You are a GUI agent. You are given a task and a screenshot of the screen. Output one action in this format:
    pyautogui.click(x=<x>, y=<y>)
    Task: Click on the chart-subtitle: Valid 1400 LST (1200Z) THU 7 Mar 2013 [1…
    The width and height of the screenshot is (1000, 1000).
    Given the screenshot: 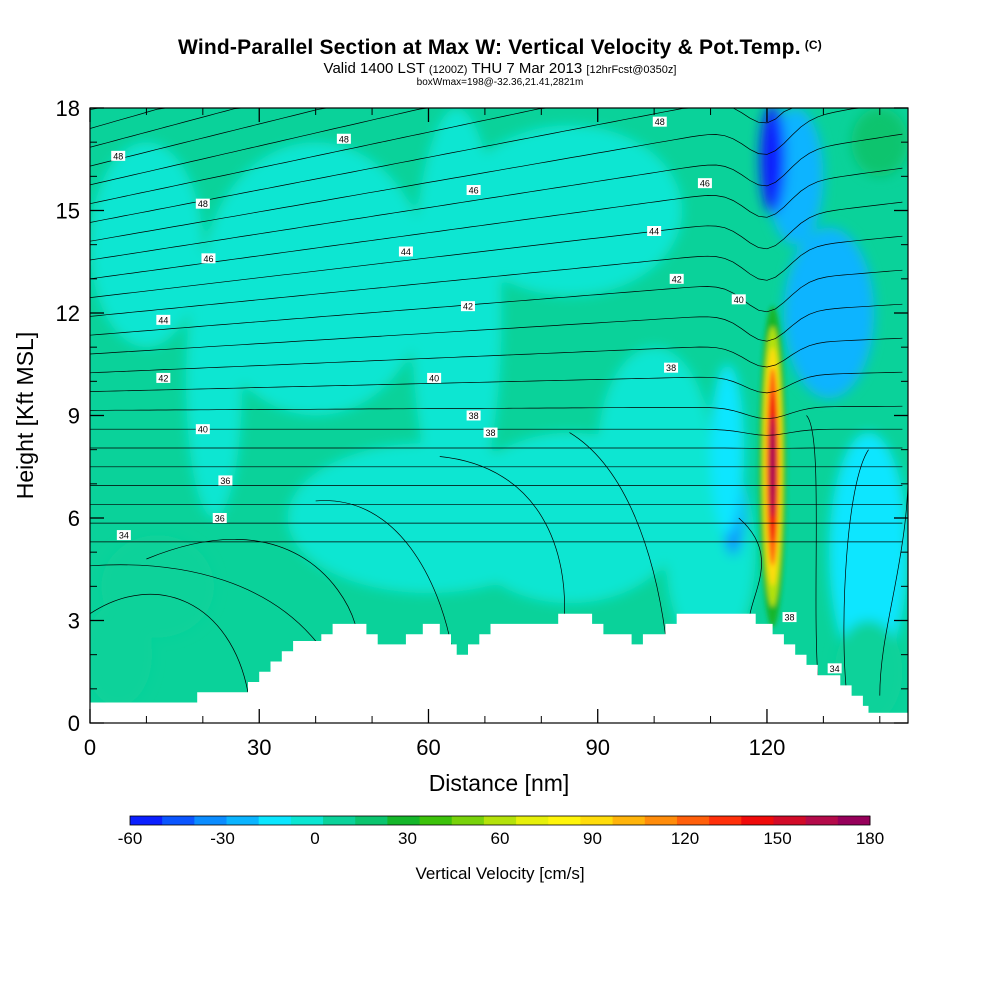 What is the action you would take?
    pyautogui.click(x=500, y=68)
    